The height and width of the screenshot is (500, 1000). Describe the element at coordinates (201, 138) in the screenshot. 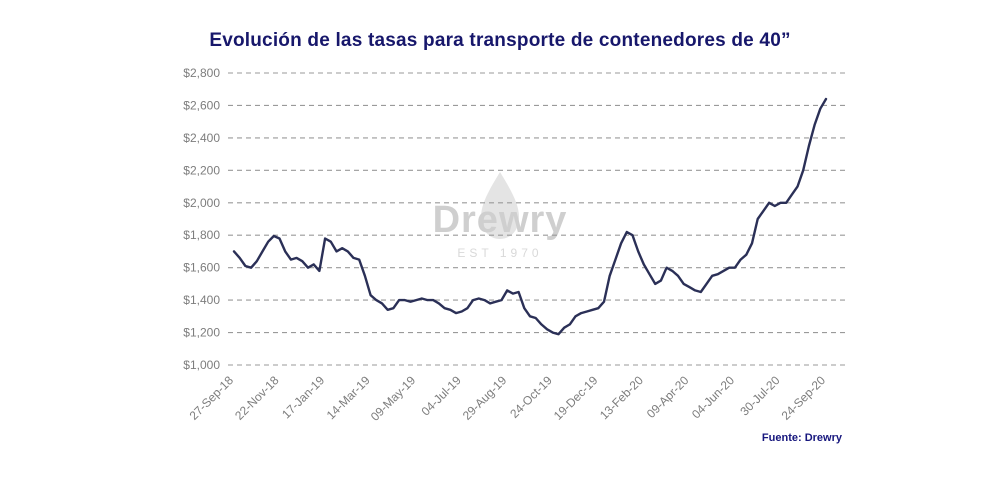

I see `y-axis-label: $2,400` at that location.